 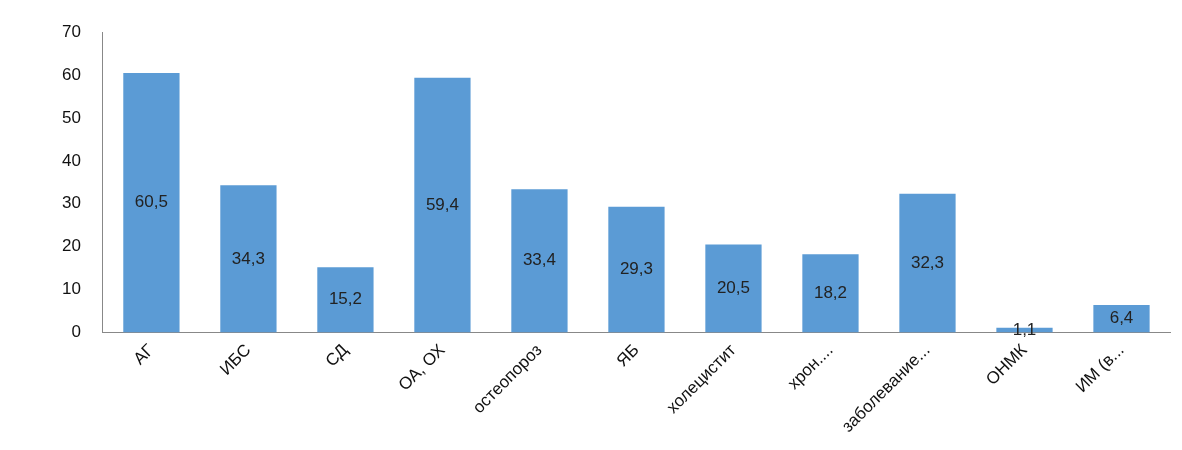 I want to click on data-label: 15,2, so click(x=345, y=299).